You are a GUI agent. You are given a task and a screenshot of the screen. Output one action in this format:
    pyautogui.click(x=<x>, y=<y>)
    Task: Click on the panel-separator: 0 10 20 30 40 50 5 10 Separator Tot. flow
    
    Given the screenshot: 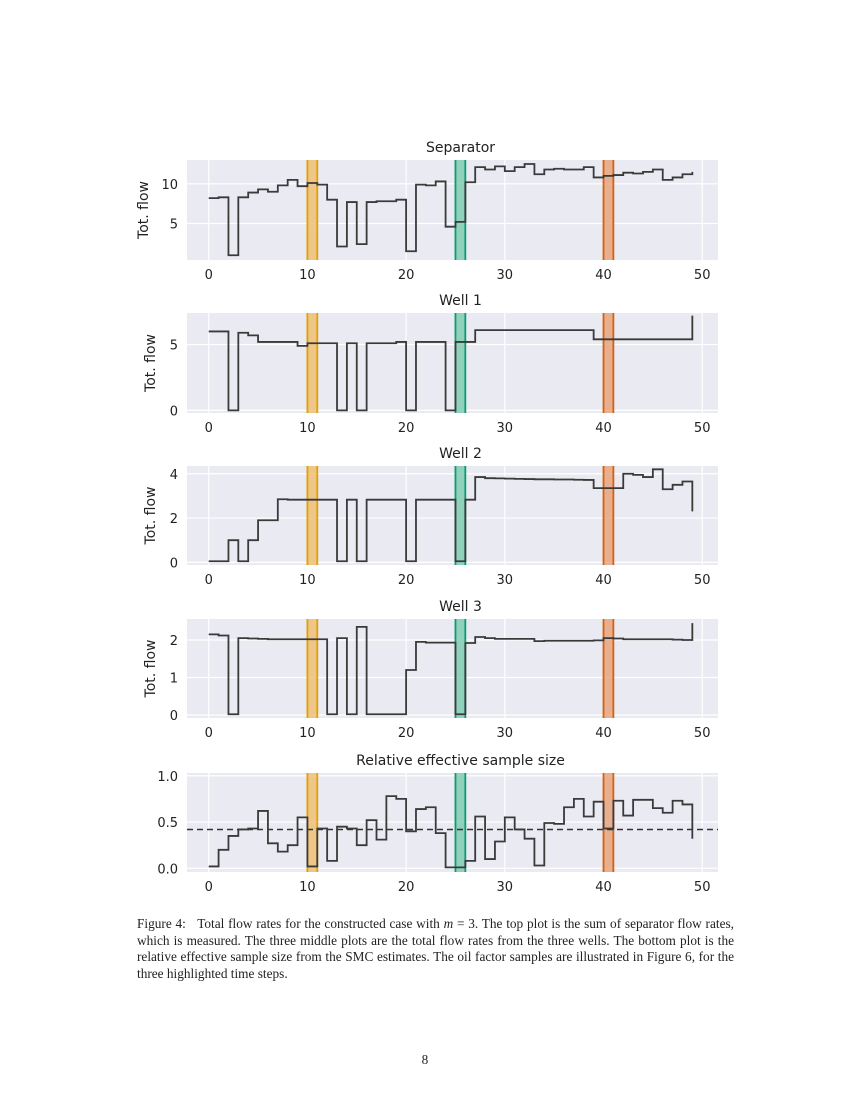 What is the action you would take?
    pyautogui.click(x=427, y=211)
    